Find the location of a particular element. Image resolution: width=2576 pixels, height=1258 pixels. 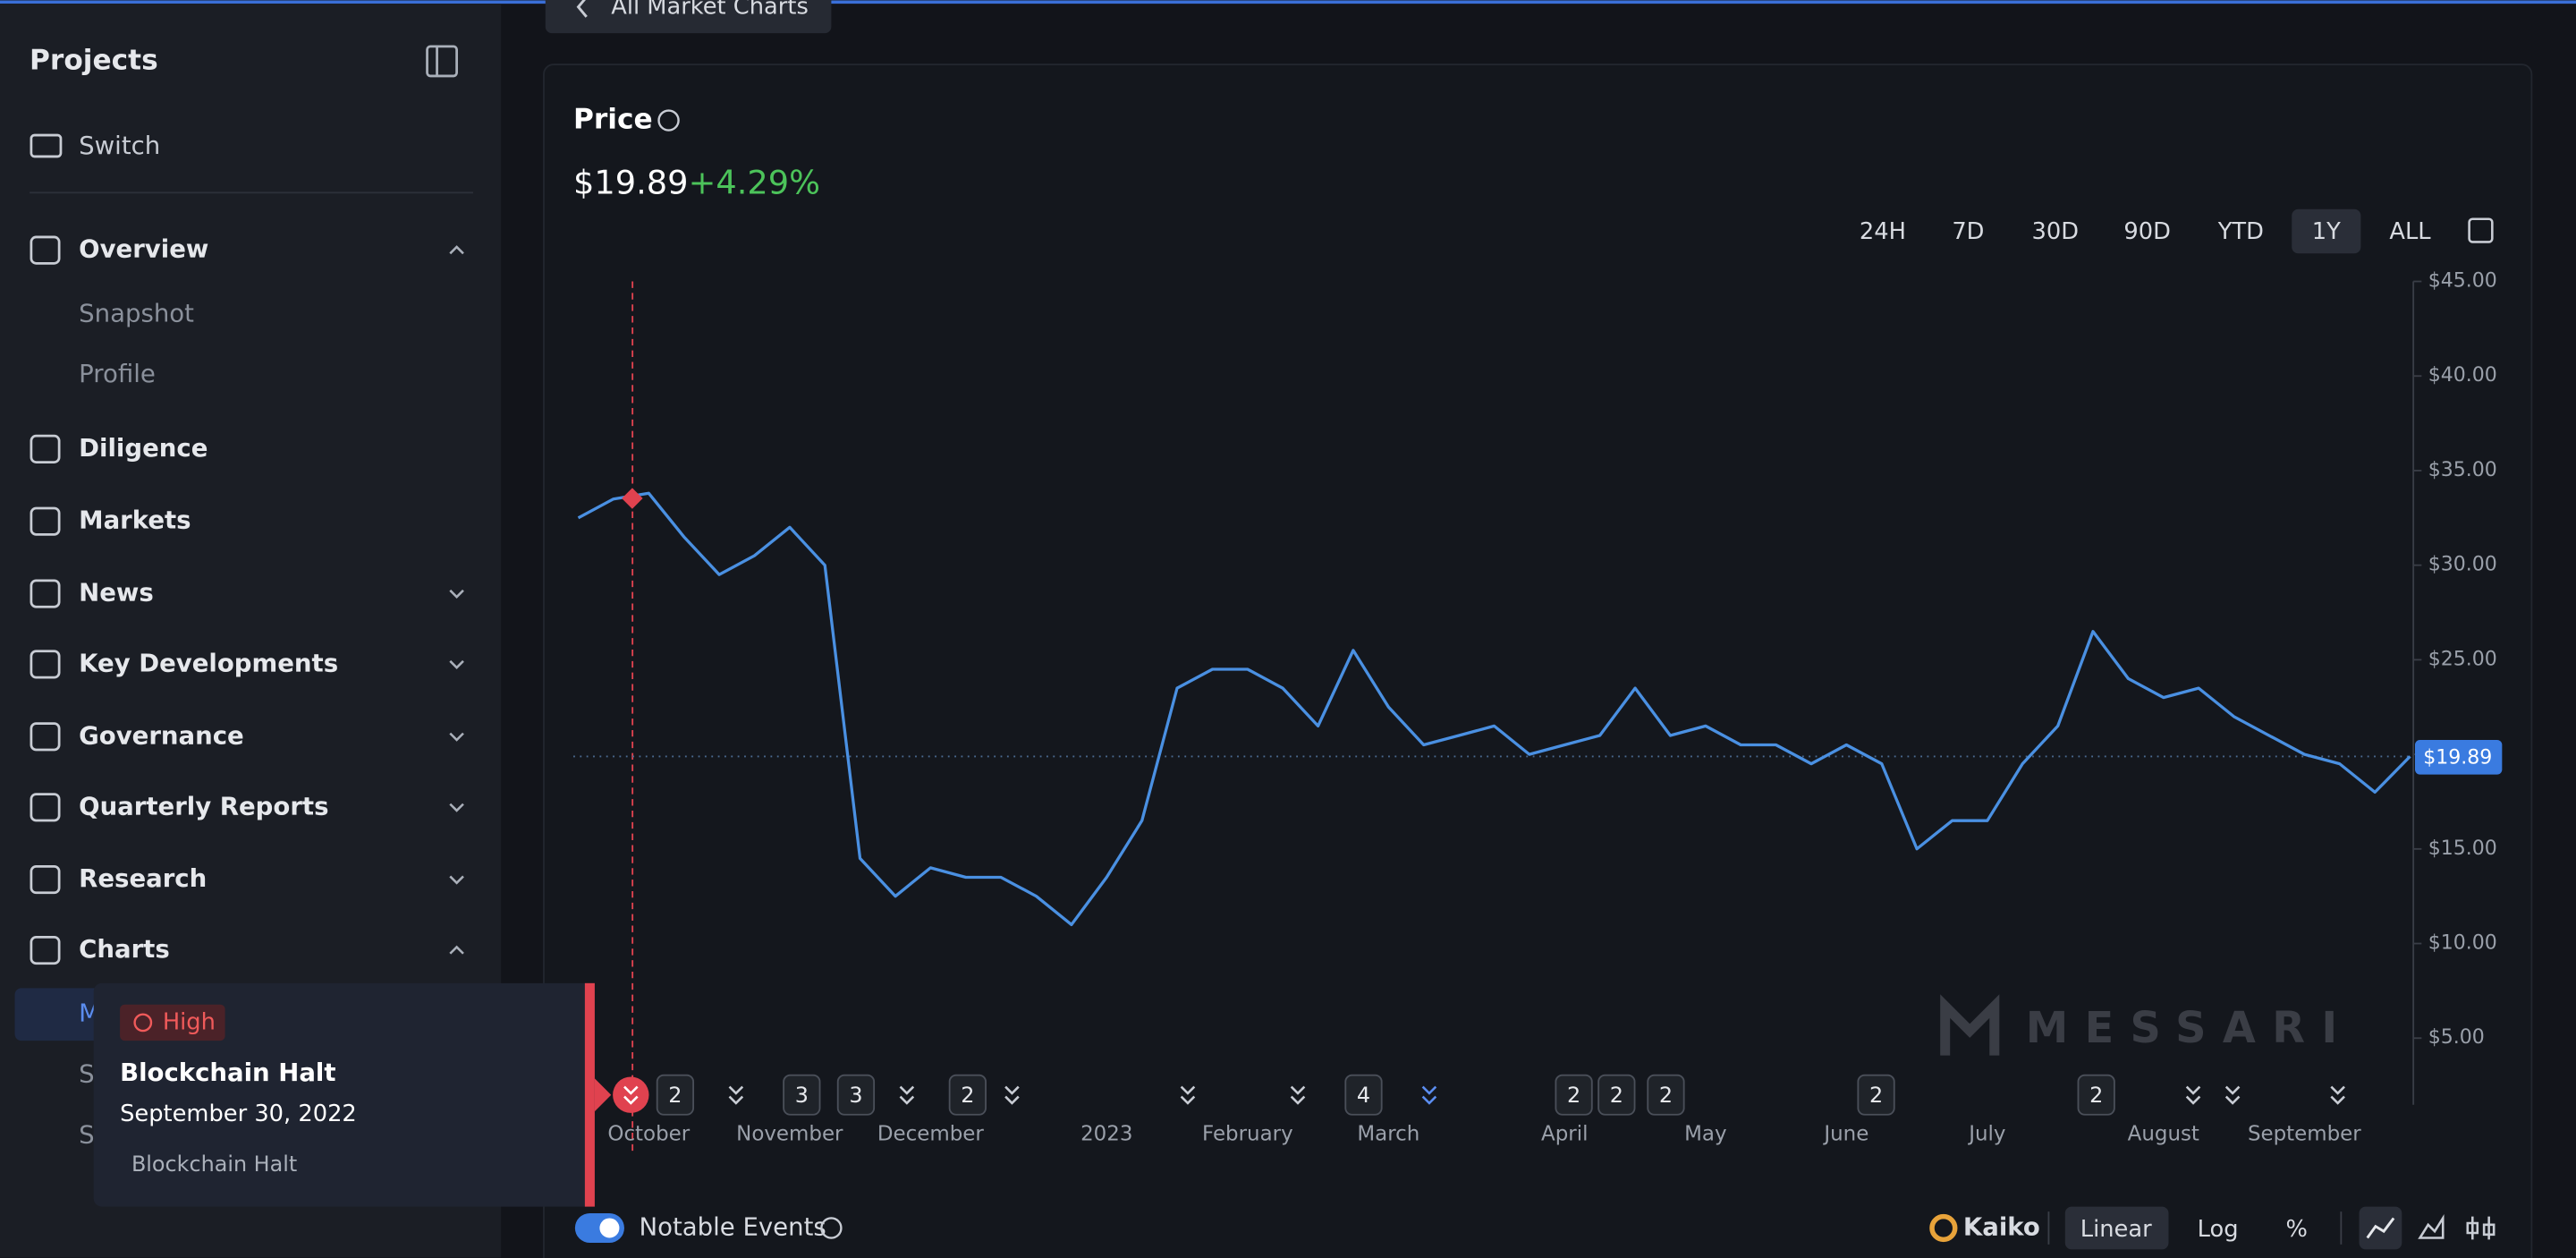

x-tick-label: November is located at coordinates (789, 1134).